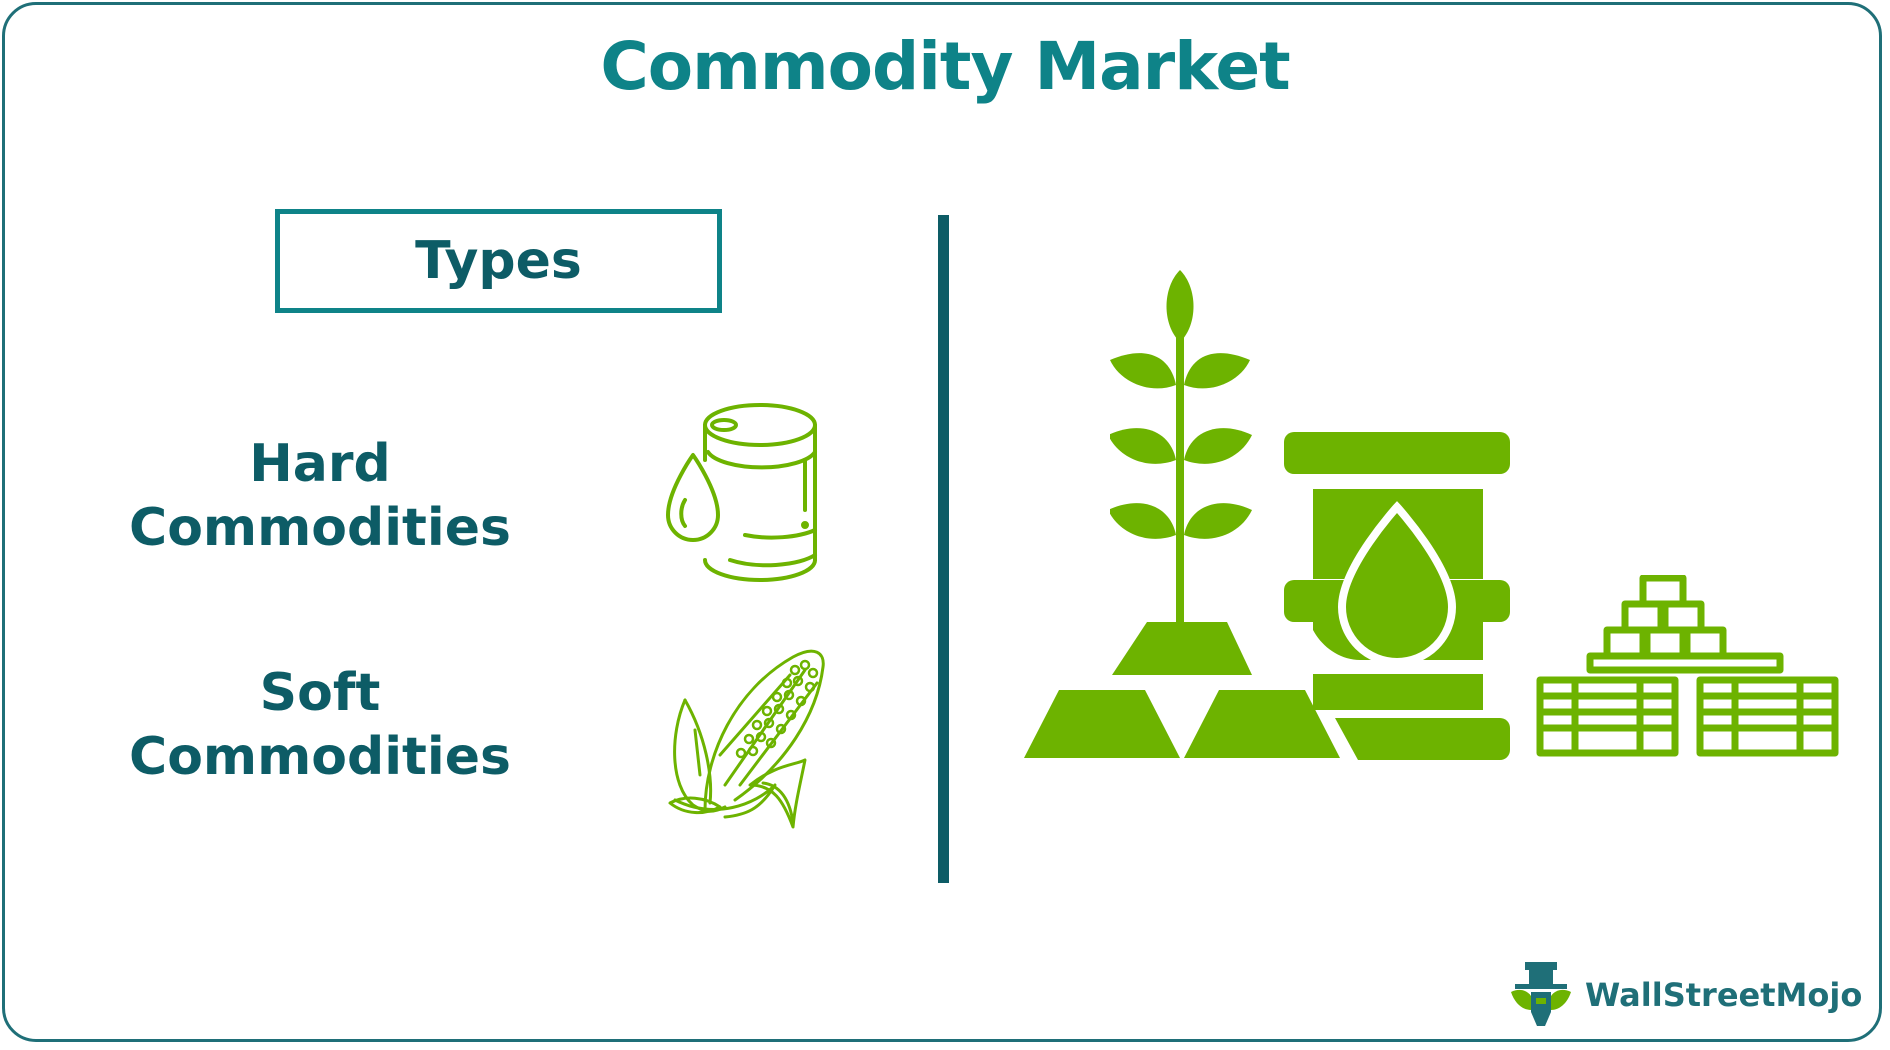  I want to click on brand-name: WallStreetMojo, so click(1724, 995).